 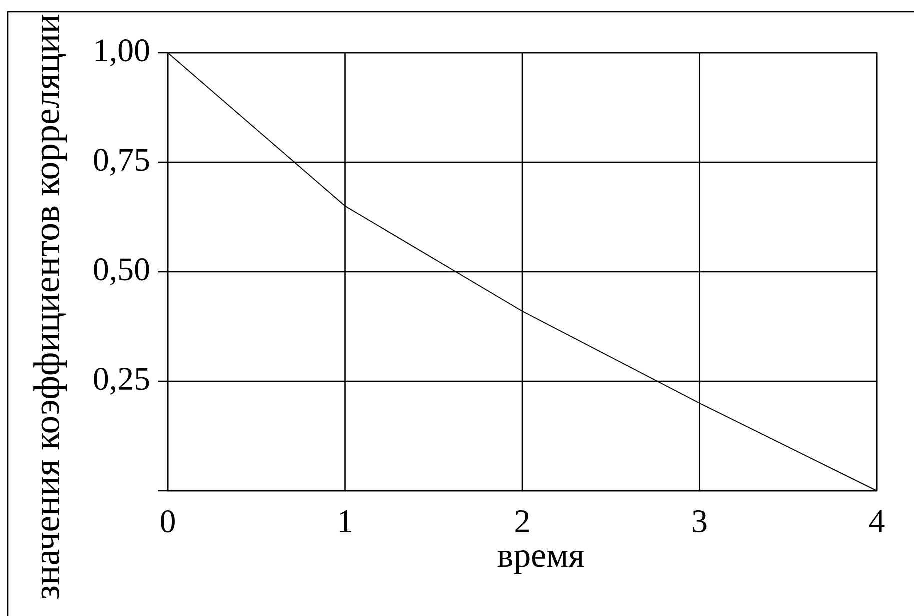 I want to click on y-tick-label: 1,00, so click(x=123, y=53).